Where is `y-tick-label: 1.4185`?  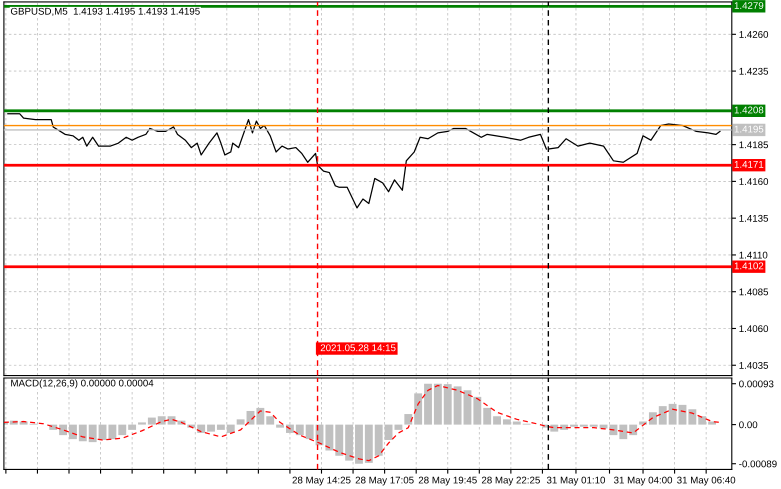 y-tick-label: 1.4185 is located at coordinates (753, 144).